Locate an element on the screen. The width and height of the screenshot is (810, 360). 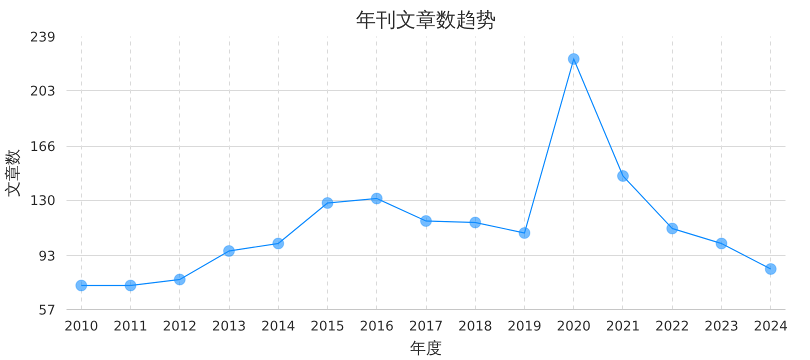
y-tick-label: 203 is located at coordinates (43, 92).